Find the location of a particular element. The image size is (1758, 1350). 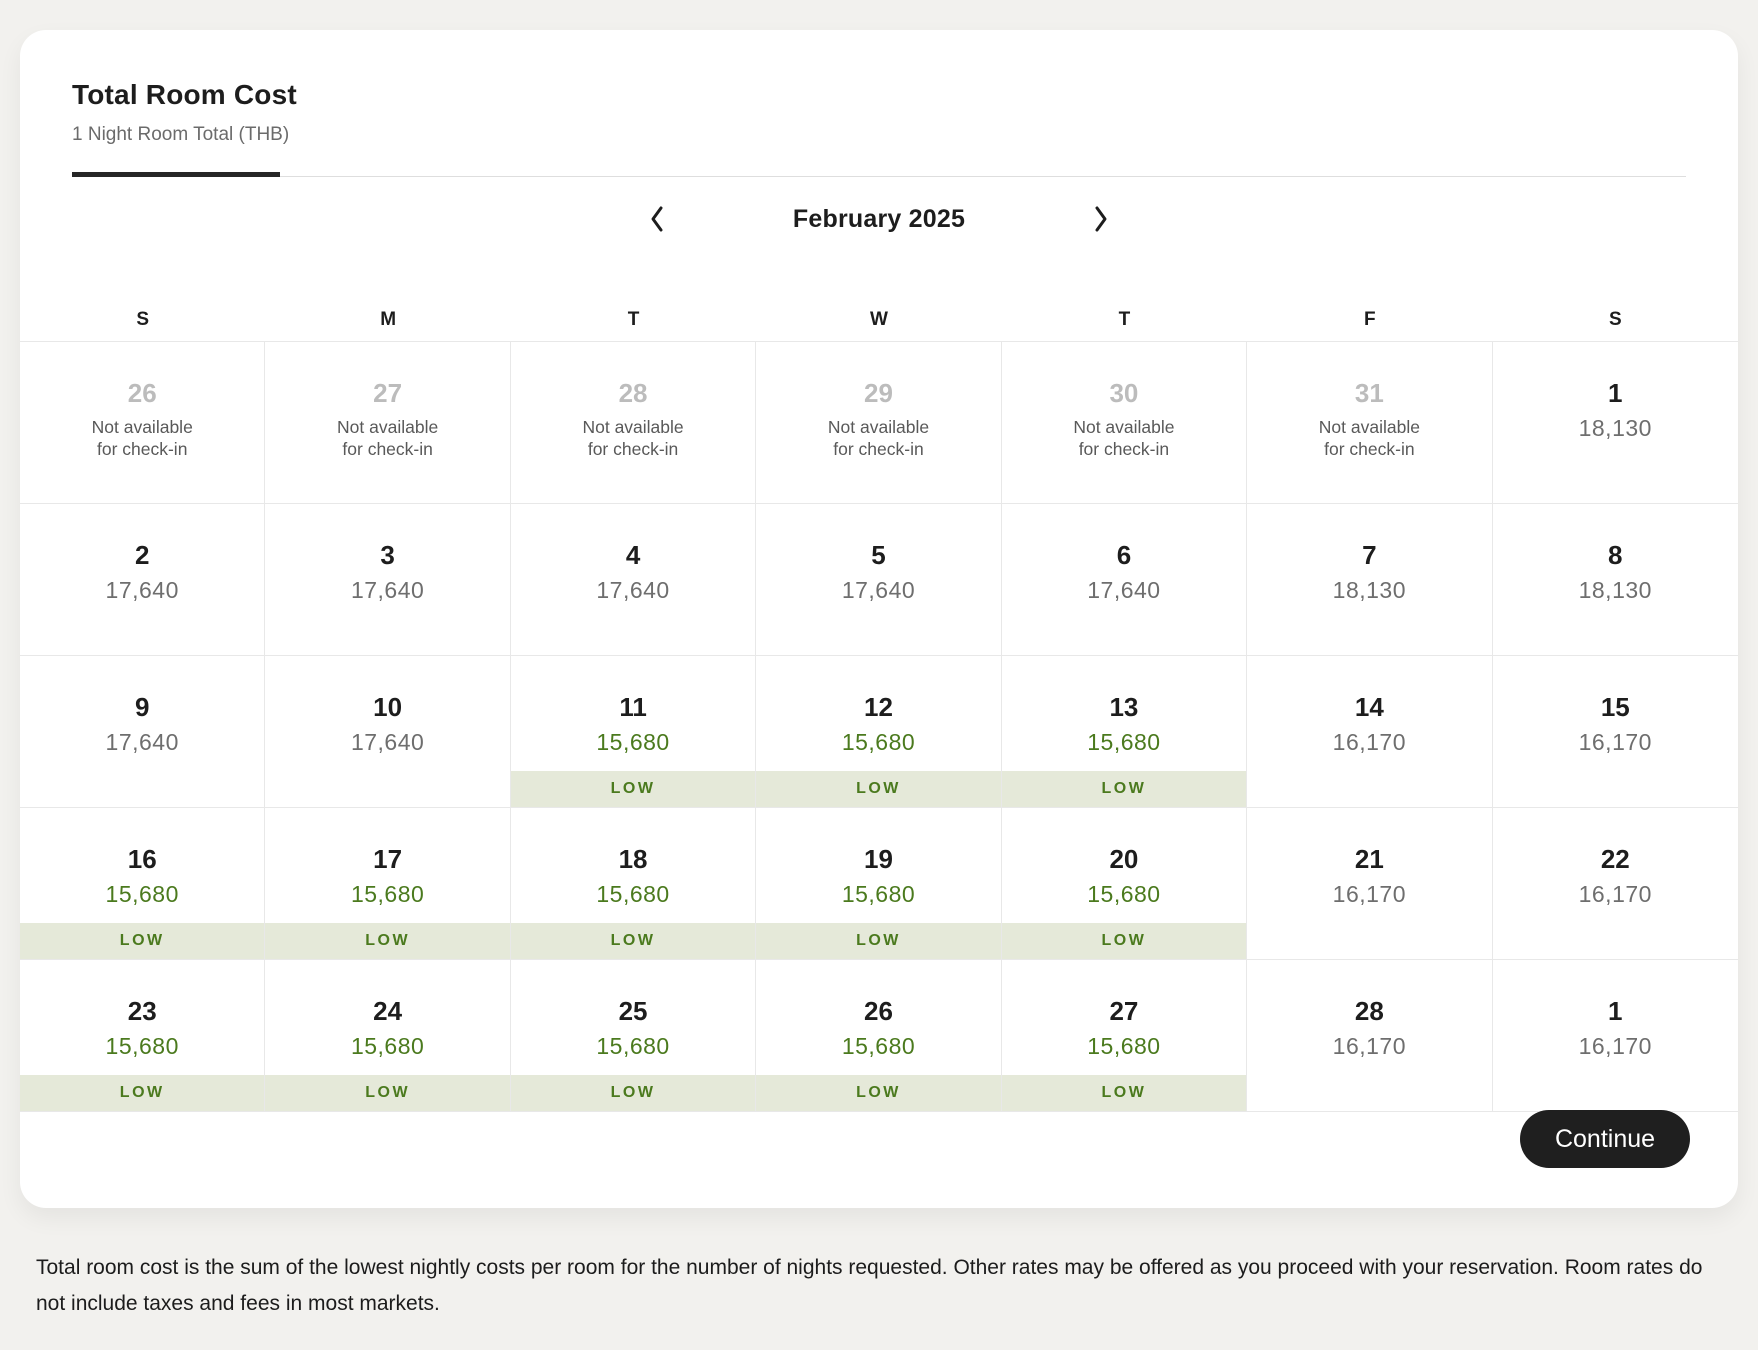

calendar-day-cell: 29 Not available for check-in is located at coordinates (879, 422).